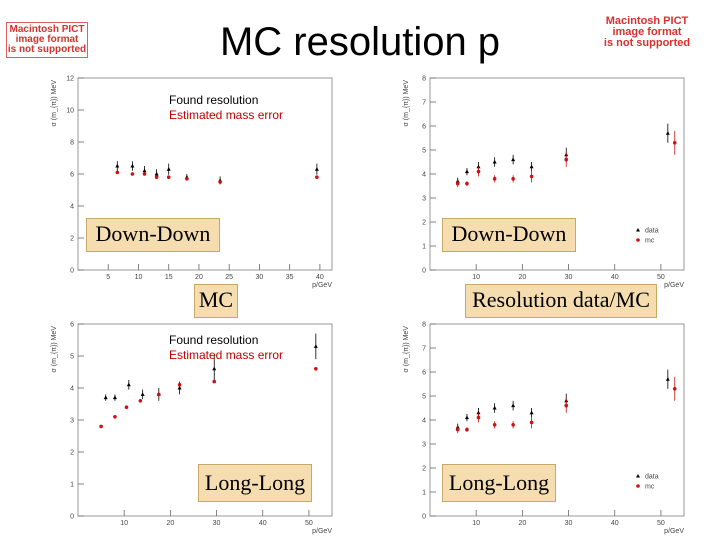 This screenshot has height=540, width=720. Describe the element at coordinates (47, 39) in the screenshot. I see `placeholder-text-line: image format` at that location.